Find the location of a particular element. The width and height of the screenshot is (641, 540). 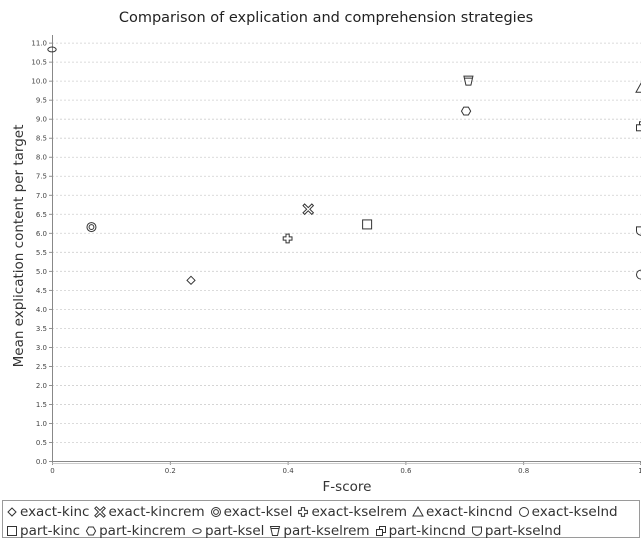

x-tick-label: 0.6 is located at coordinates (406, 471).